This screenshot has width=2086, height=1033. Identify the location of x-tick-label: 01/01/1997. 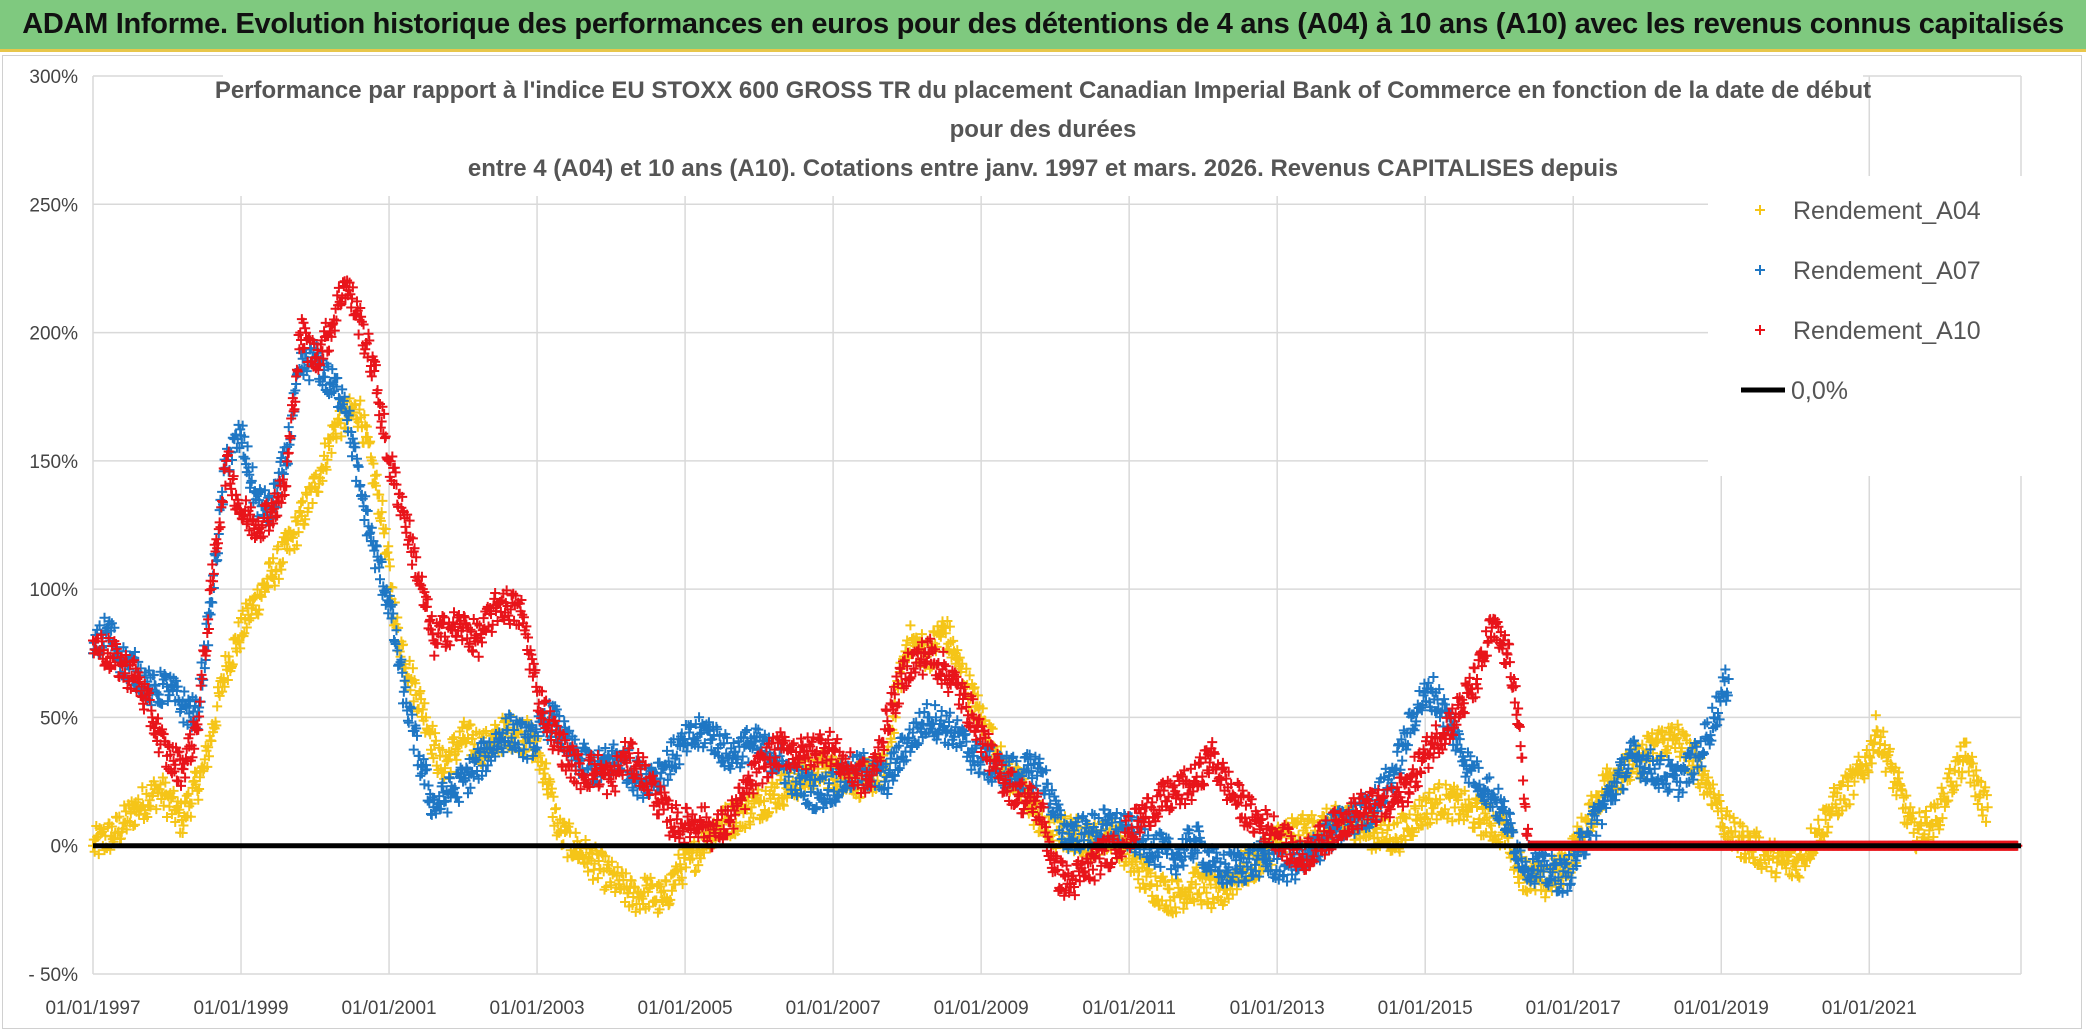
(92, 1008).